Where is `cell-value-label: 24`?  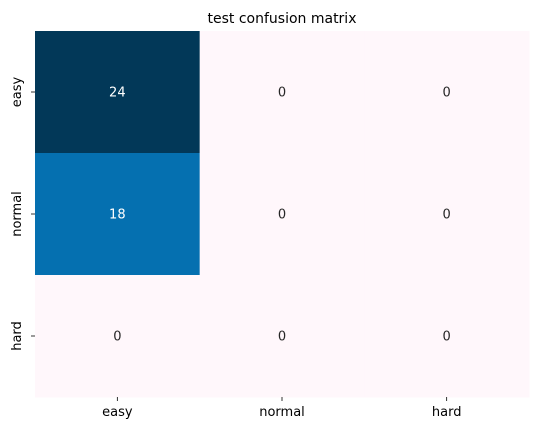
cell-value-label: 24 is located at coordinates (117, 93).